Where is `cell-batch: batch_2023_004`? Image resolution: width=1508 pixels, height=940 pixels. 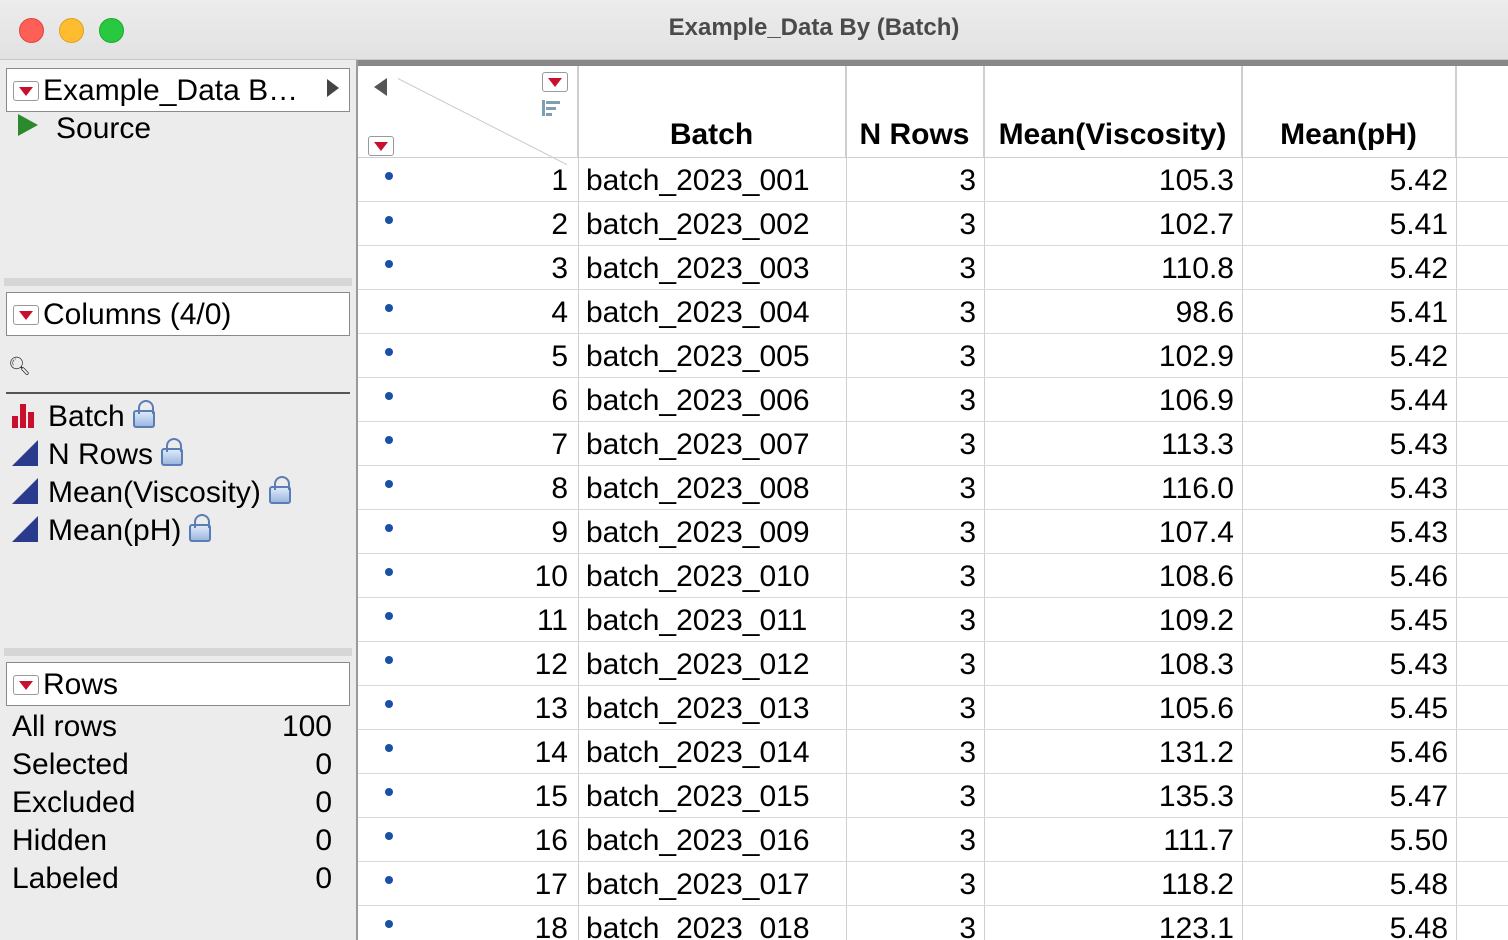
cell-batch: batch_2023_004 is located at coordinates (698, 312).